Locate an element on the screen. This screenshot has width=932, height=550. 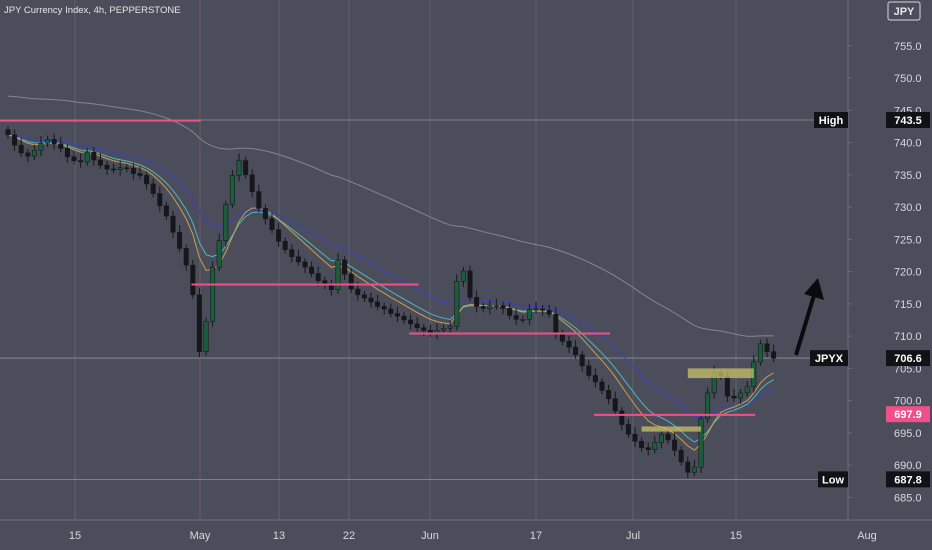
time-axis: 15 May 13 22 Jun 17 Jul 15 Aug is located at coordinates (466, 534).